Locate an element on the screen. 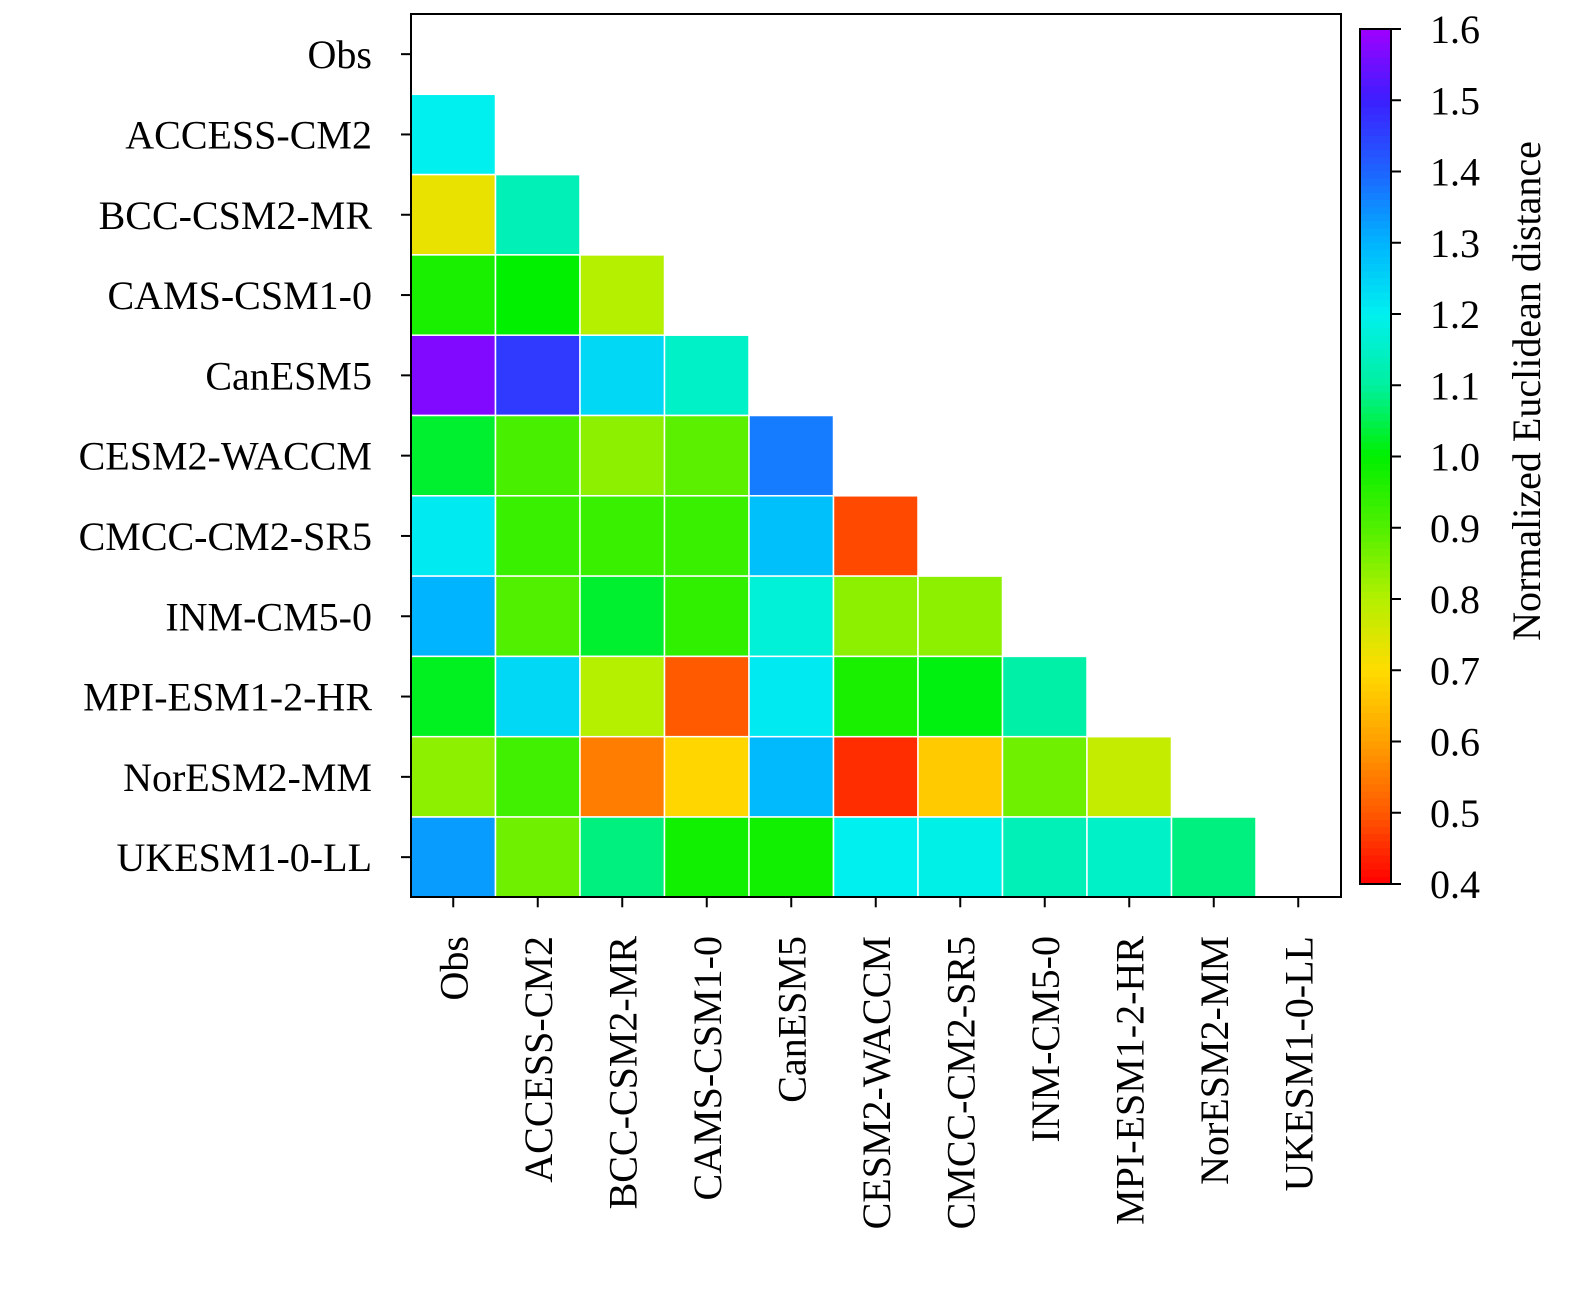 The width and height of the screenshot is (1575, 1296). x-tick-label: Obs is located at coordinates (453, 968).